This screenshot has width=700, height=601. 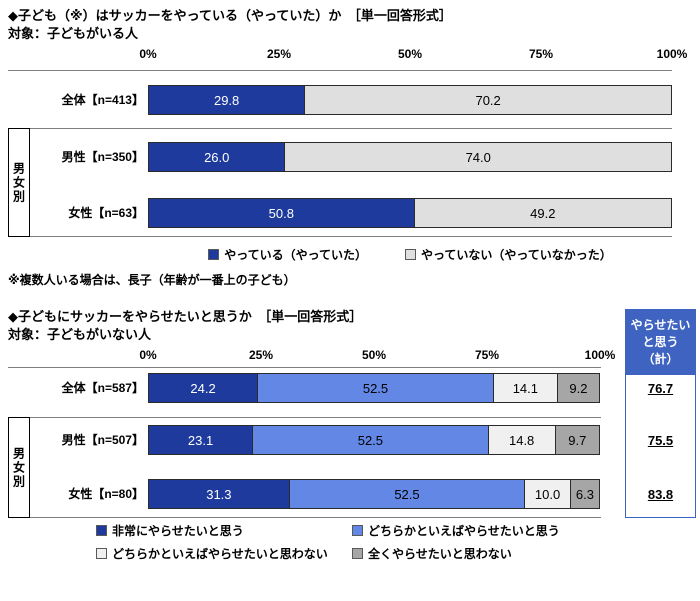 What do you see at coordinates (230, 15) in the screenshot?
I see `chart1-title: ◆子ども（※）はサッカーをやっている（やっていた）か ［単一回答形式］` at bounding box center [230, 15].